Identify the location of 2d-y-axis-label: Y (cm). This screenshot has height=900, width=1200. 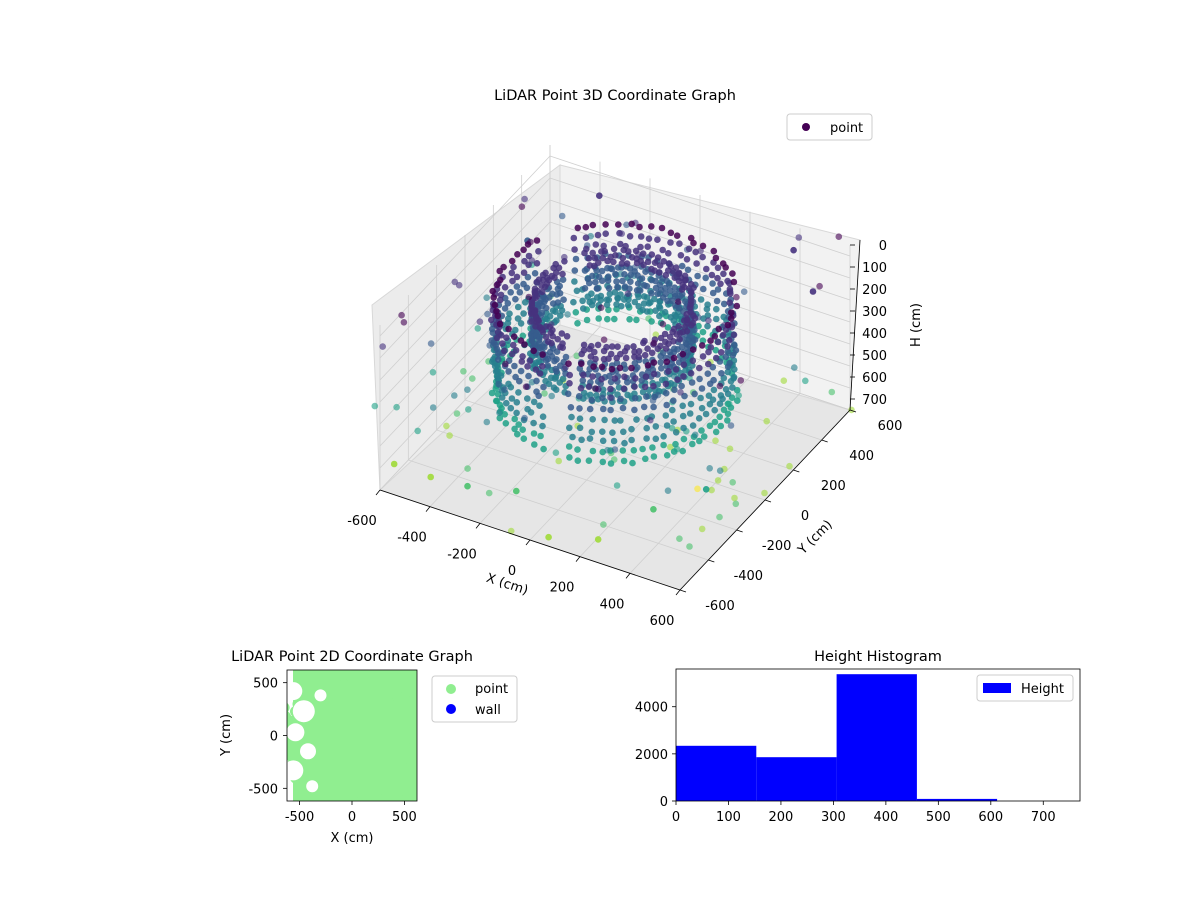
(226, 735).